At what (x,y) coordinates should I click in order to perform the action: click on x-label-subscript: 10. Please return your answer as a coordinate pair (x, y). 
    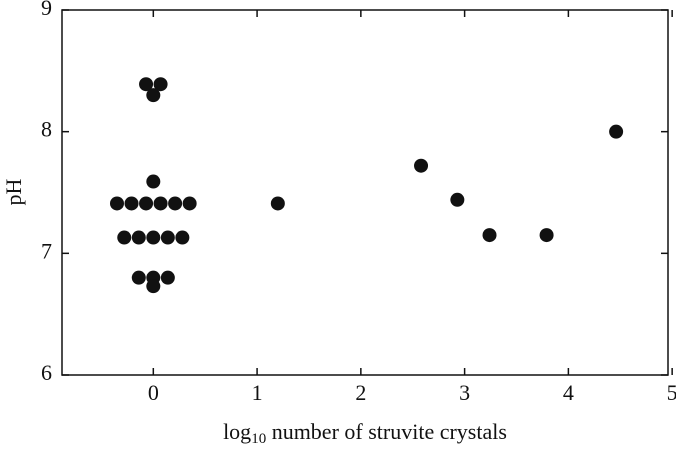
    Looking at the image, I should click on (258, 439).